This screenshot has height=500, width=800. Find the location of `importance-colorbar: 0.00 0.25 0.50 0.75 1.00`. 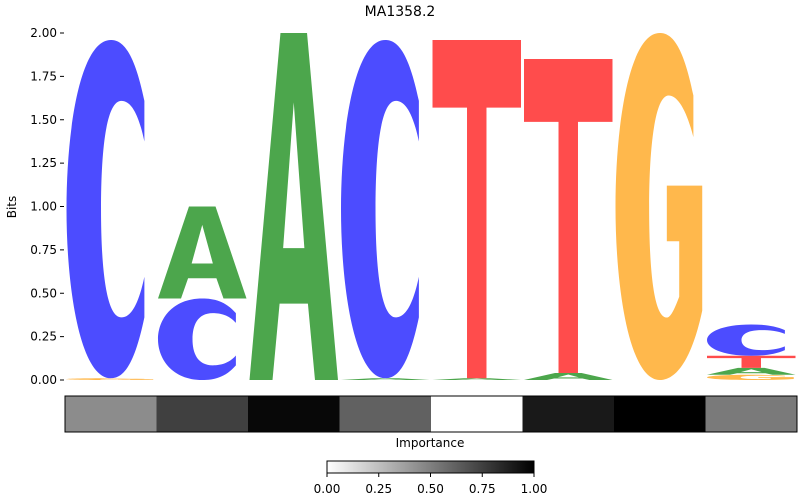

importance-colorbar: 0.00 0.25 0.50 0.75 1.00 is located at coordinates (431, 478).